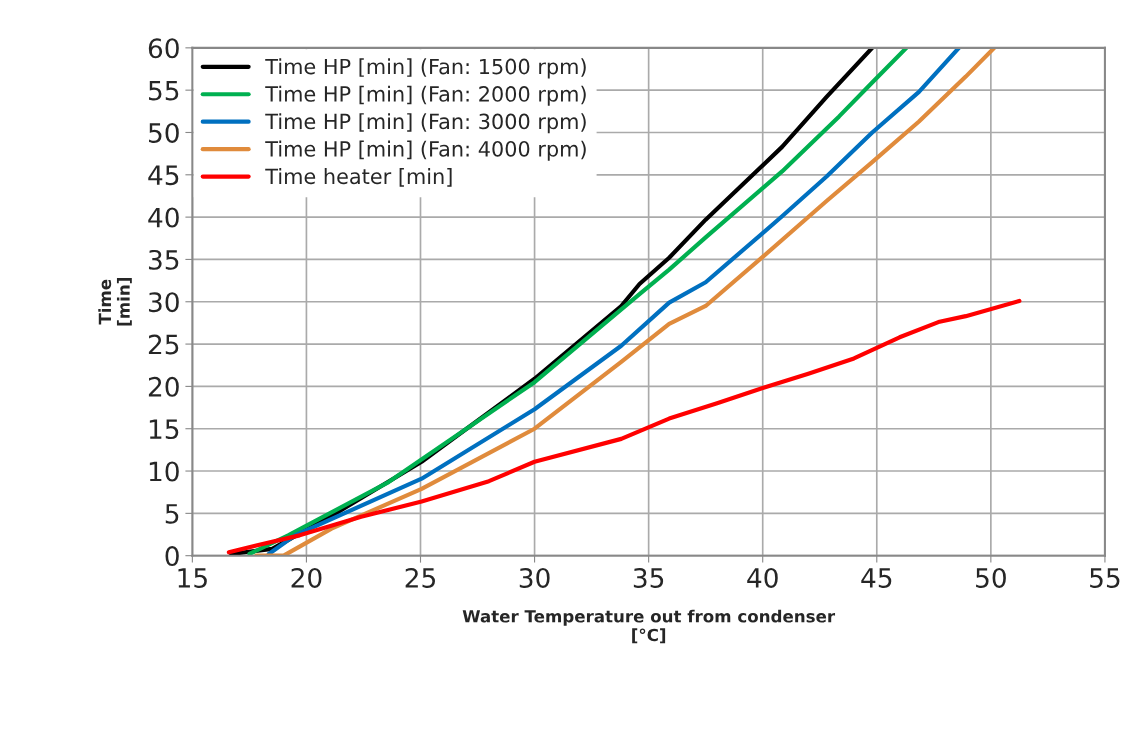  I want to click on y-tick-label: 20, so click(163, 386).